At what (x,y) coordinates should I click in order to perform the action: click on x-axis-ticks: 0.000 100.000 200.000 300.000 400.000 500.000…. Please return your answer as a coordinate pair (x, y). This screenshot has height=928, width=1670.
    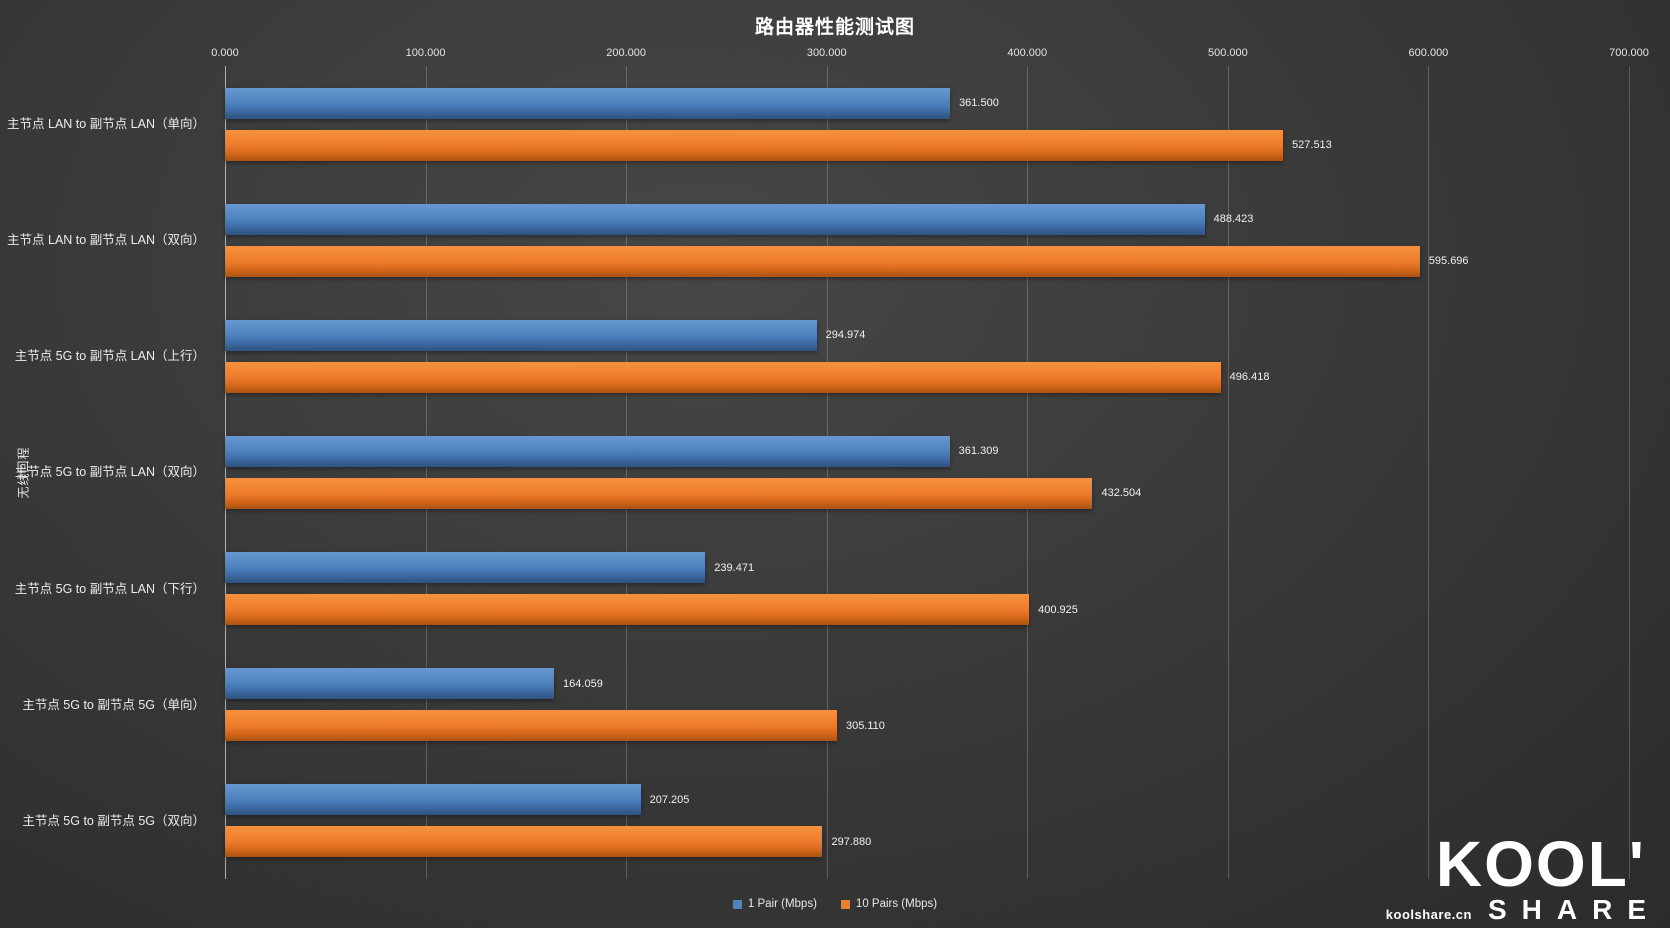
    Looking at the image, I should click on (930, 54).